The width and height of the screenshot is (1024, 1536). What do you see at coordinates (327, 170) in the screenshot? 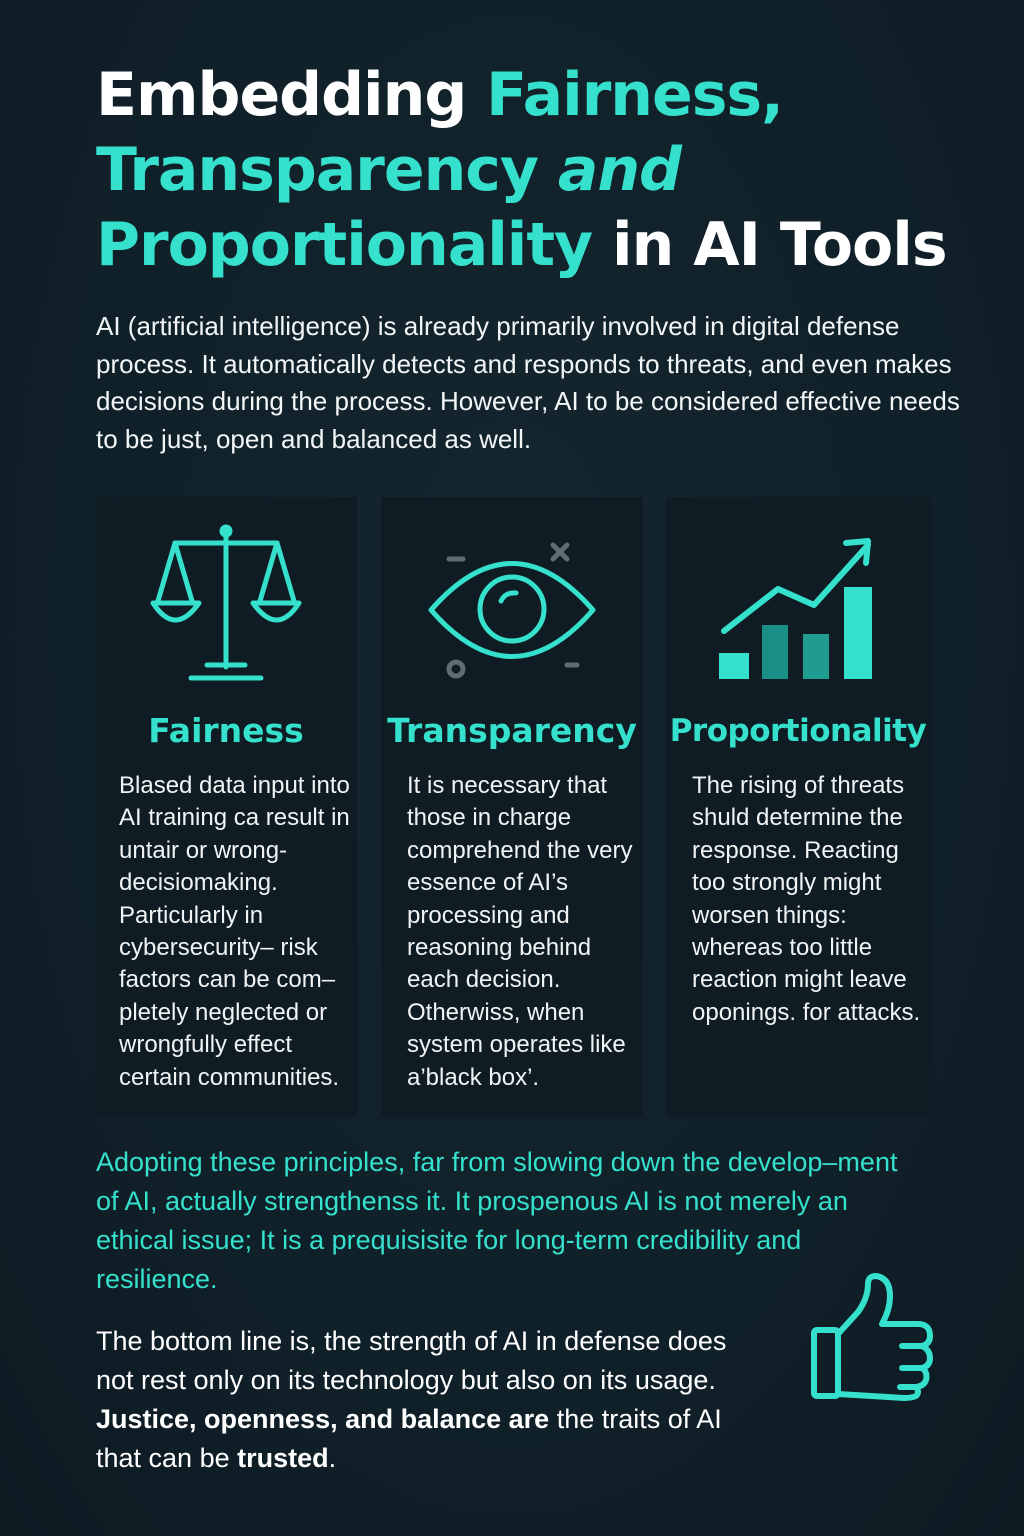
I see `title-part-transparency: Transparency` at bounding box center [327, 170].